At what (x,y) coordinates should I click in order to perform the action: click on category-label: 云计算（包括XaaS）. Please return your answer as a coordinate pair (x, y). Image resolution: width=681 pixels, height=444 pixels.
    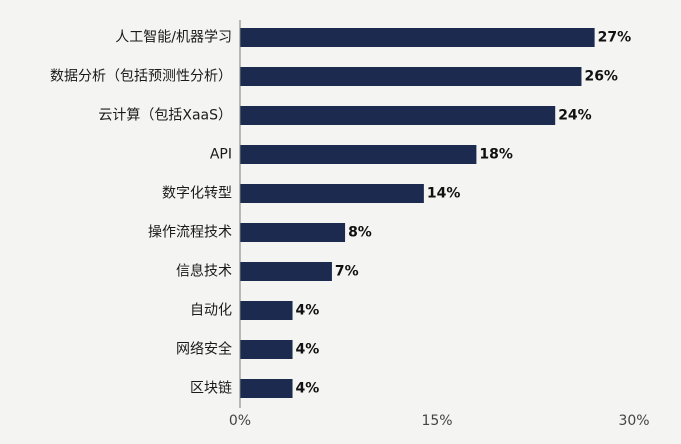
    Looking at the image, I should click on (165, 116).